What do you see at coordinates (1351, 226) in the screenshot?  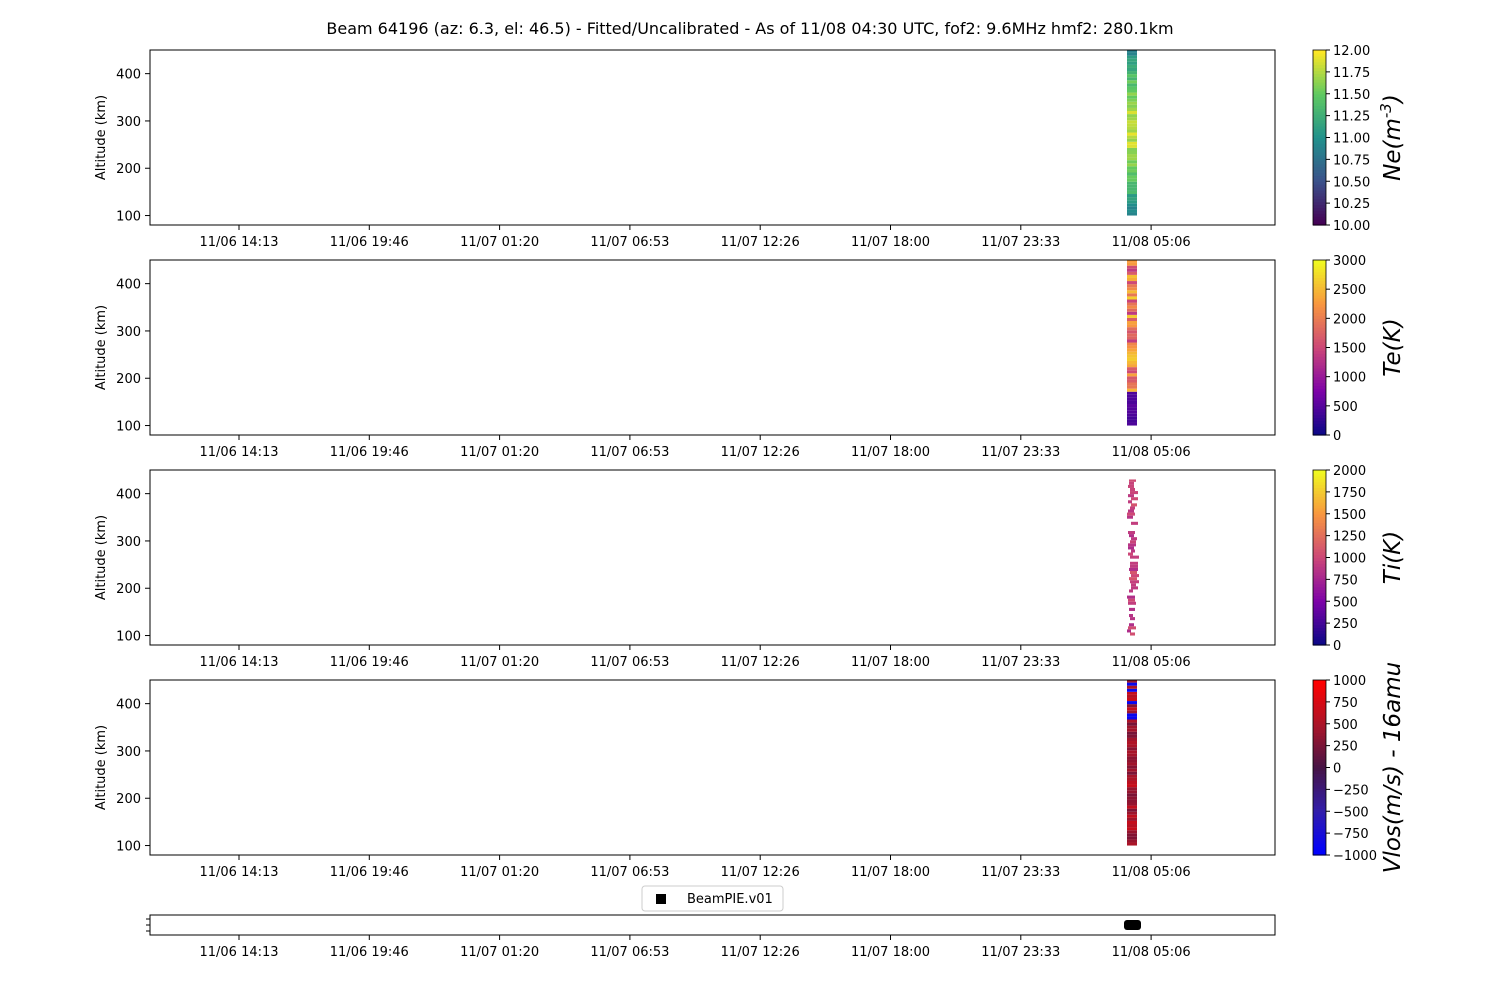 I see `colorbar-tick-label: 10.00` at bounding box center [1351, 226].